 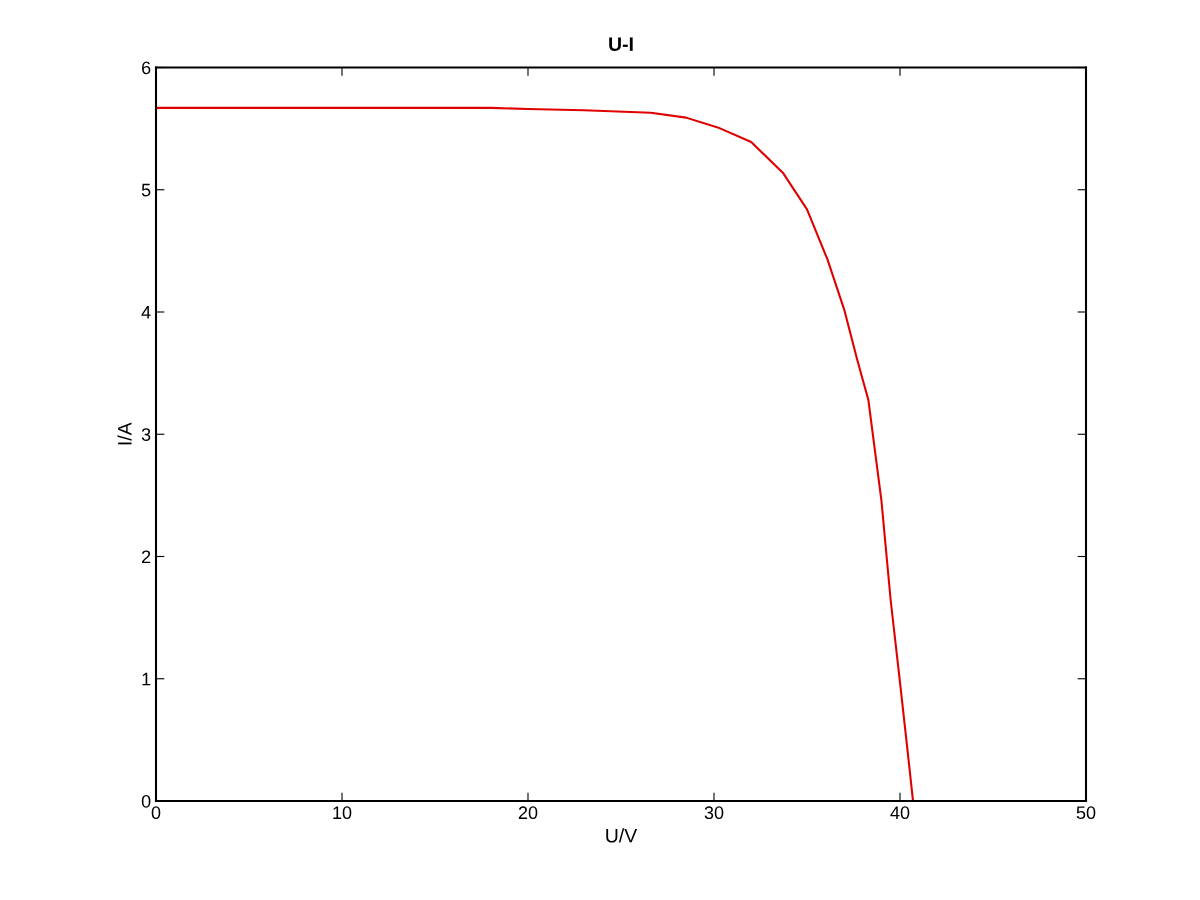 I want to click on y-tick-label: 6, so click(x=146, y=68).